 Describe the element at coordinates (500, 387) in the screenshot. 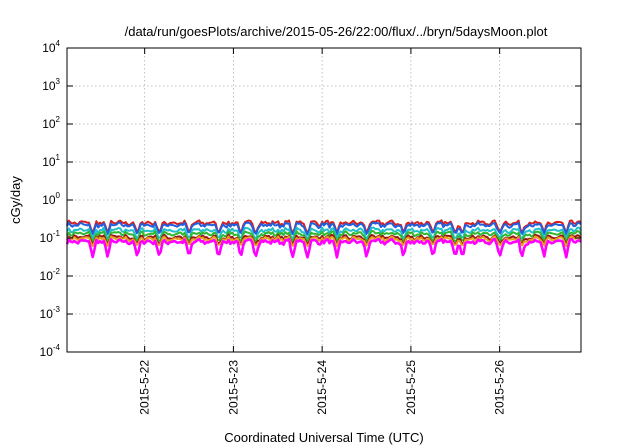

I see `x-tick-label: 2015-5-26` at that location.